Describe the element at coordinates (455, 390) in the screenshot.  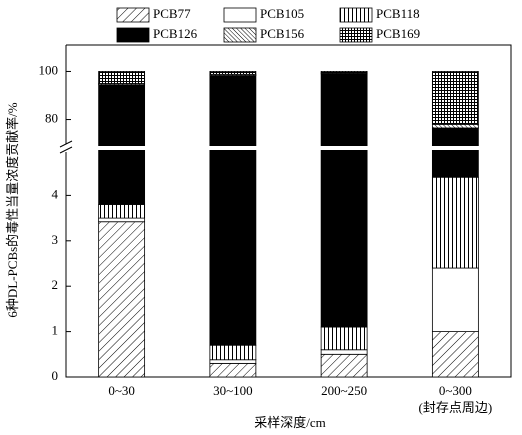
I see `x-tick-label: 0~300` at that location.